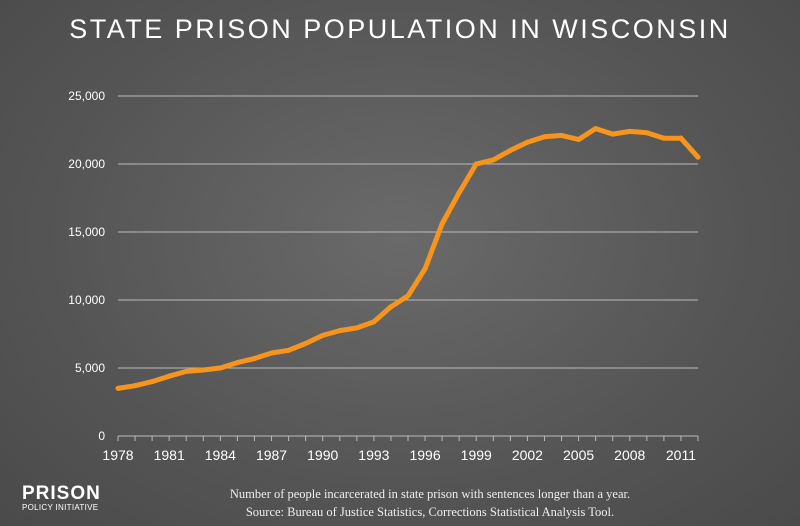 The width and height of the screenshot is (800, 526). I want to click on x-tick-label: 1996, so click(424, 455).